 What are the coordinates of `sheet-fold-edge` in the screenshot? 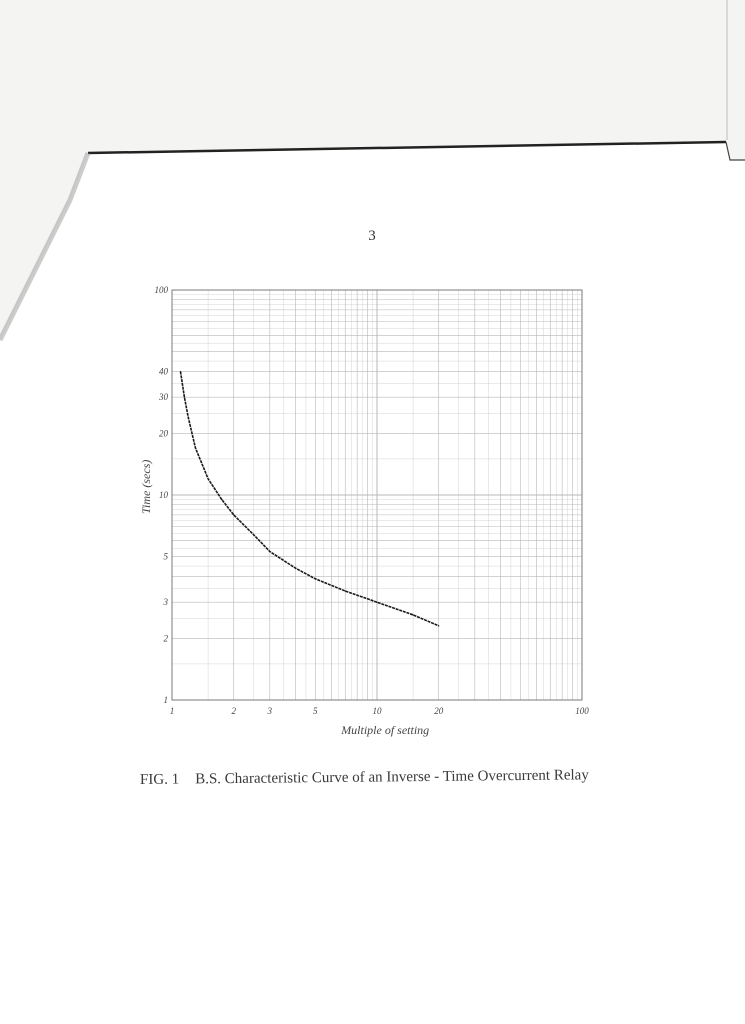 It's located at (45, 247).